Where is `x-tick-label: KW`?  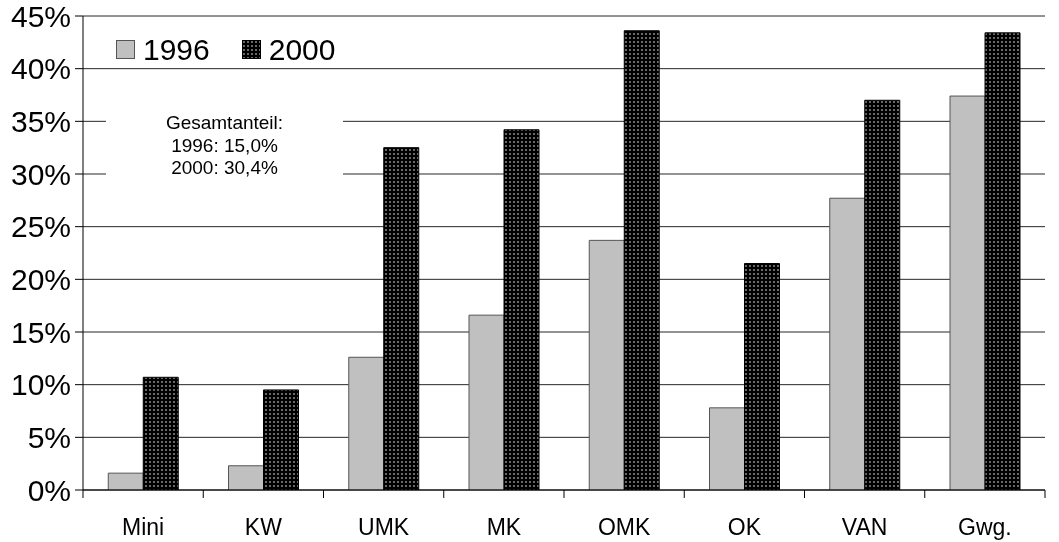
x-tick-label: KW is located at coordinates (263, 527).